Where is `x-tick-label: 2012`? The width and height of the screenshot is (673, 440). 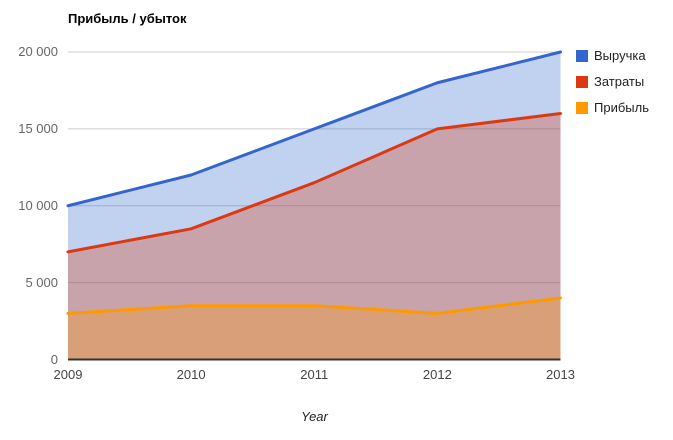 x-tick-label: 2012 is located at coordinates (437, 374).